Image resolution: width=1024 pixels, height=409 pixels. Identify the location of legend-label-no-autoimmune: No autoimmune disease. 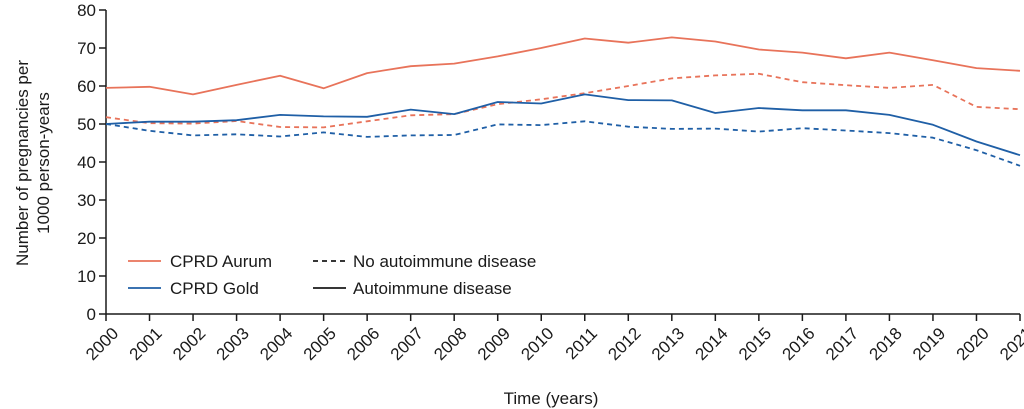
(444, 261).